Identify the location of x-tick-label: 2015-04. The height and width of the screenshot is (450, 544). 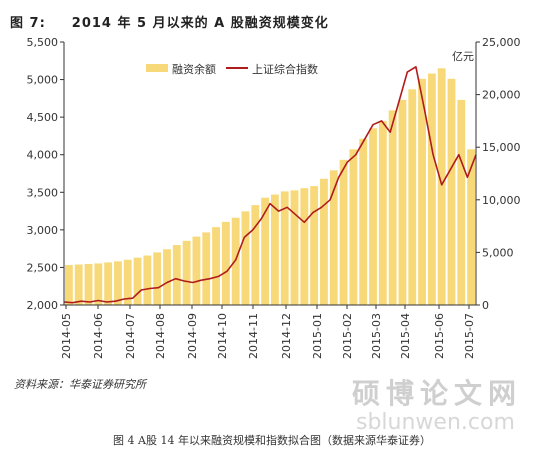
(405, 336).